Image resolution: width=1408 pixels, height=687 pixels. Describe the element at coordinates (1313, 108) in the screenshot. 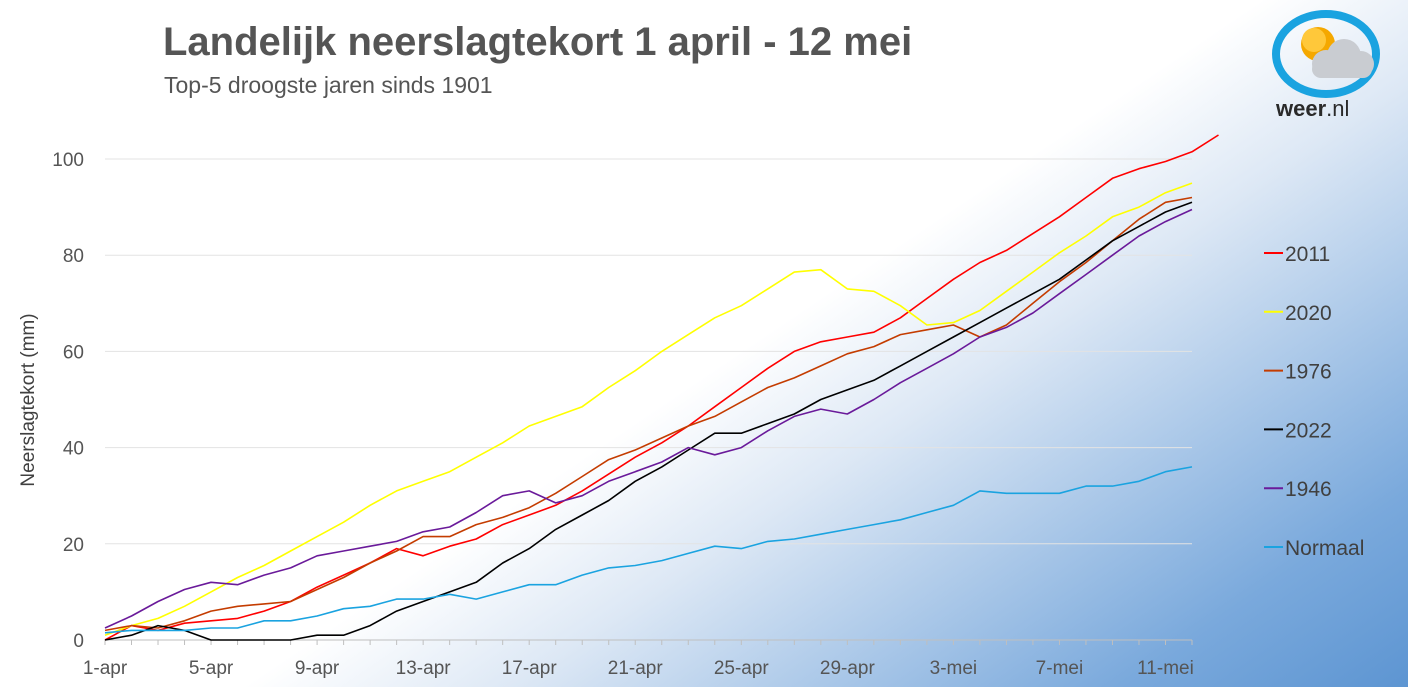

I see `brand-name: weer.nl` at that location.